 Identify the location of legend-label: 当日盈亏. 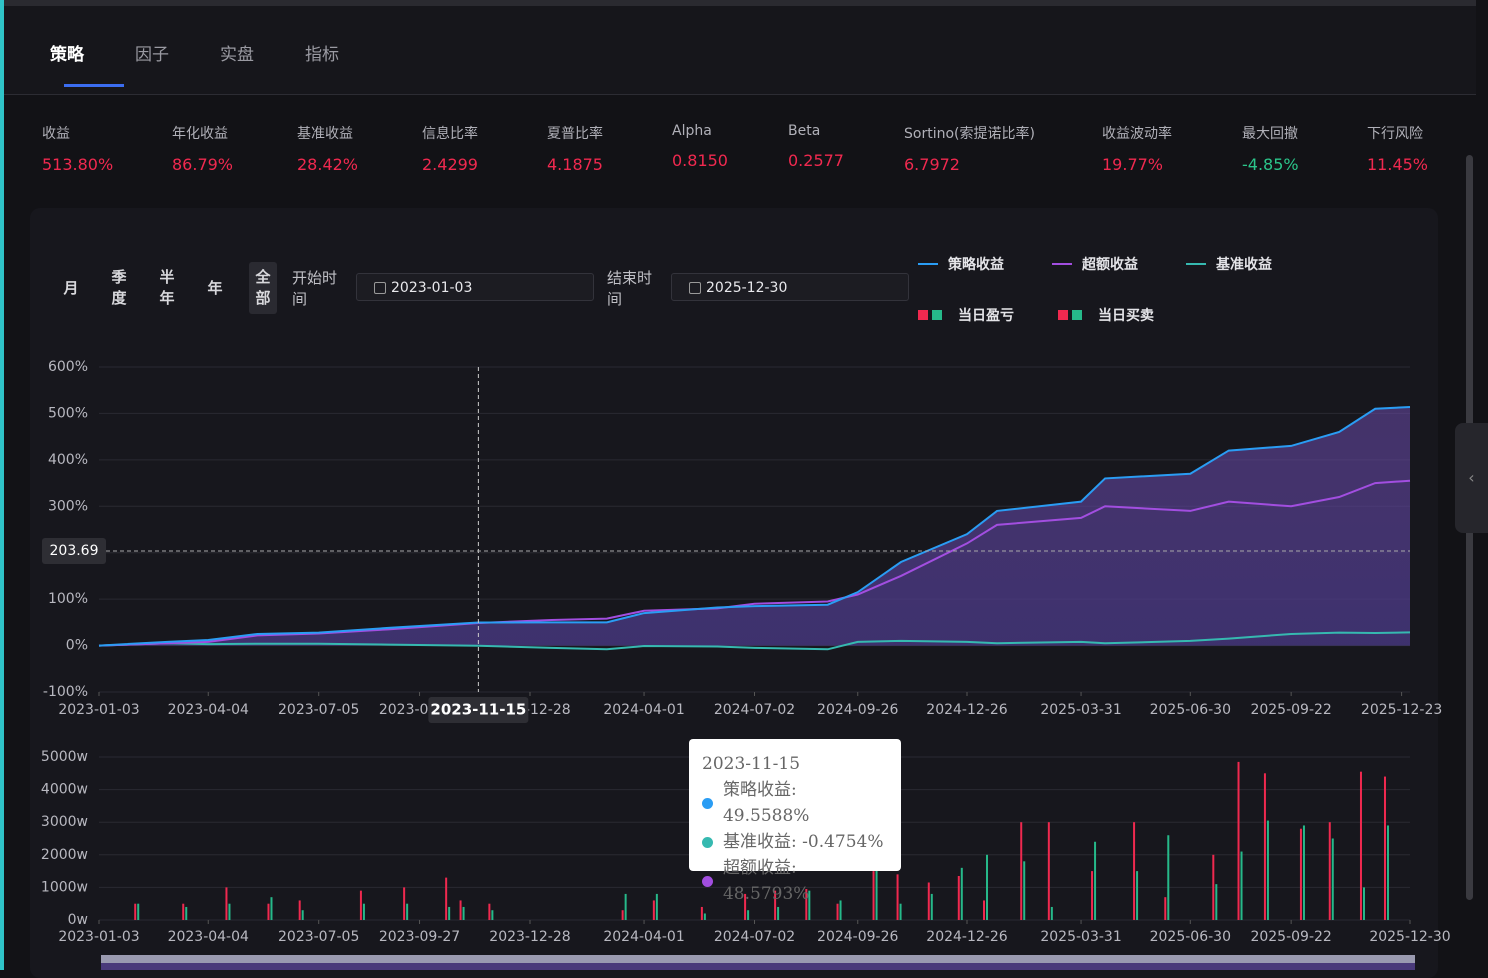
(986, 316).